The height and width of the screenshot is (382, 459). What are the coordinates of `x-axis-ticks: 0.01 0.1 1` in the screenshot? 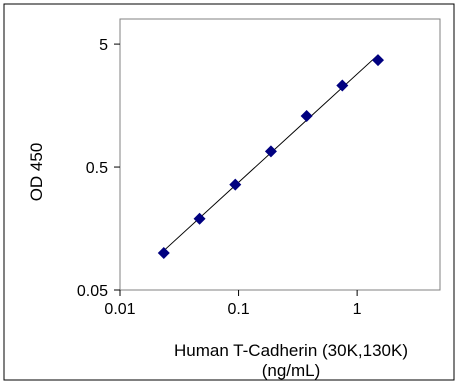 It's located at (233, 304).